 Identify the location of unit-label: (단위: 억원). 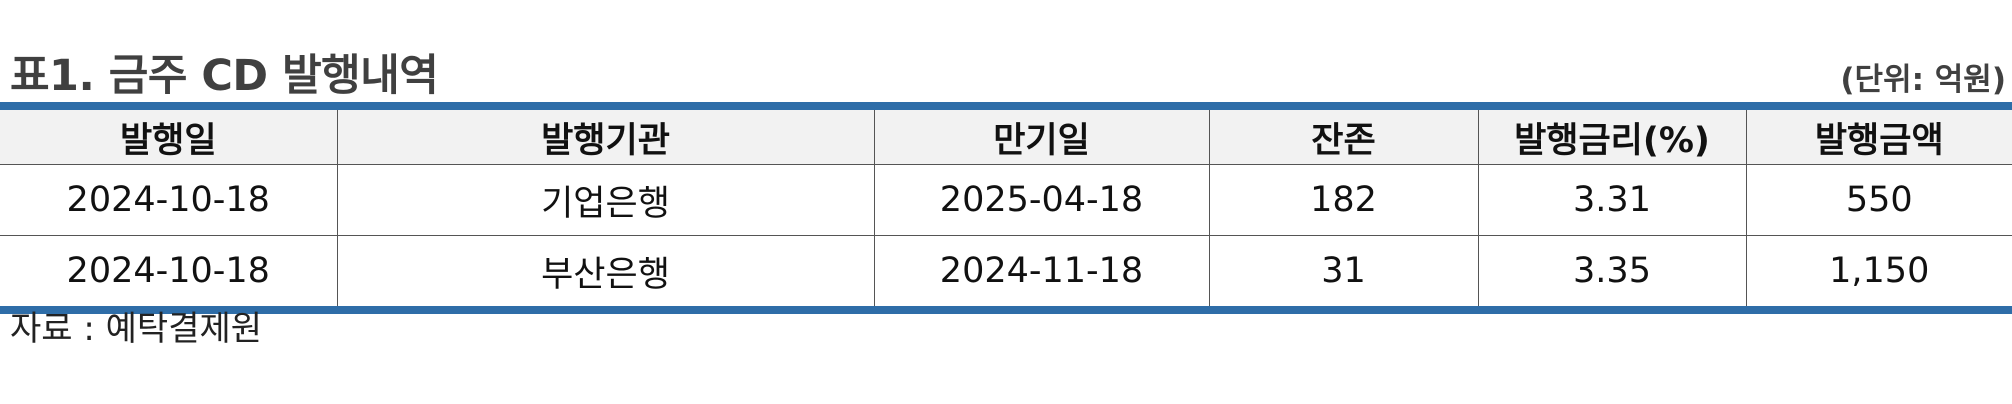
(1923, 80).